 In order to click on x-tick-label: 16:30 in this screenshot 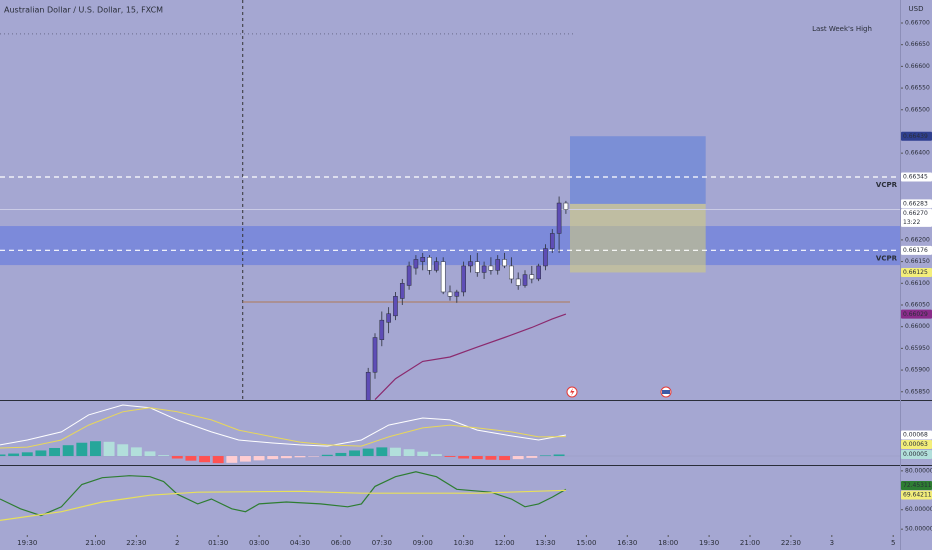, I will do `click(627, 543)`.